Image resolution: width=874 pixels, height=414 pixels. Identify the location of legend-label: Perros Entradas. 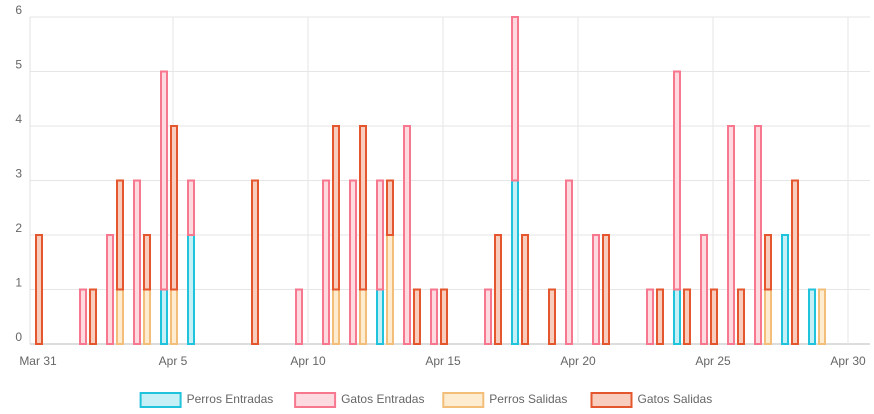
(230, 399).